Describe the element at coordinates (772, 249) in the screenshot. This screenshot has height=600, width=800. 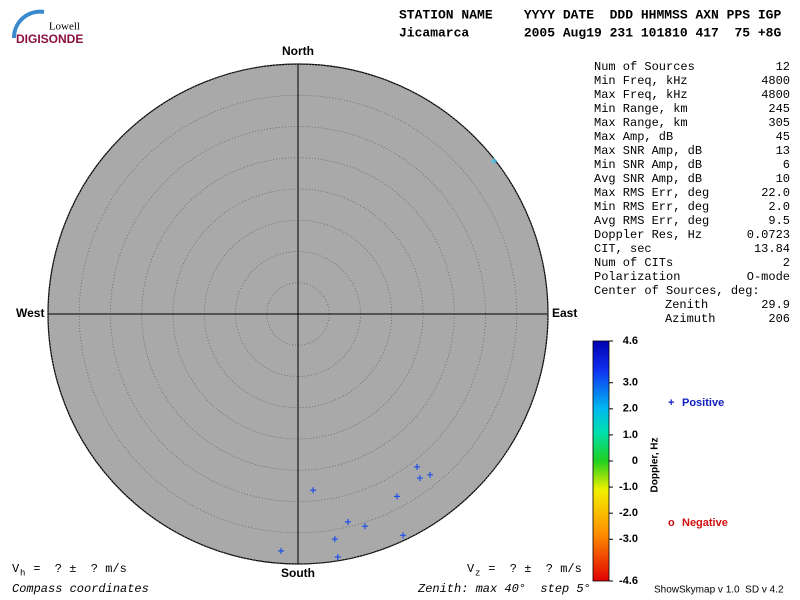
I see `stat-value: 13.84` at that location.